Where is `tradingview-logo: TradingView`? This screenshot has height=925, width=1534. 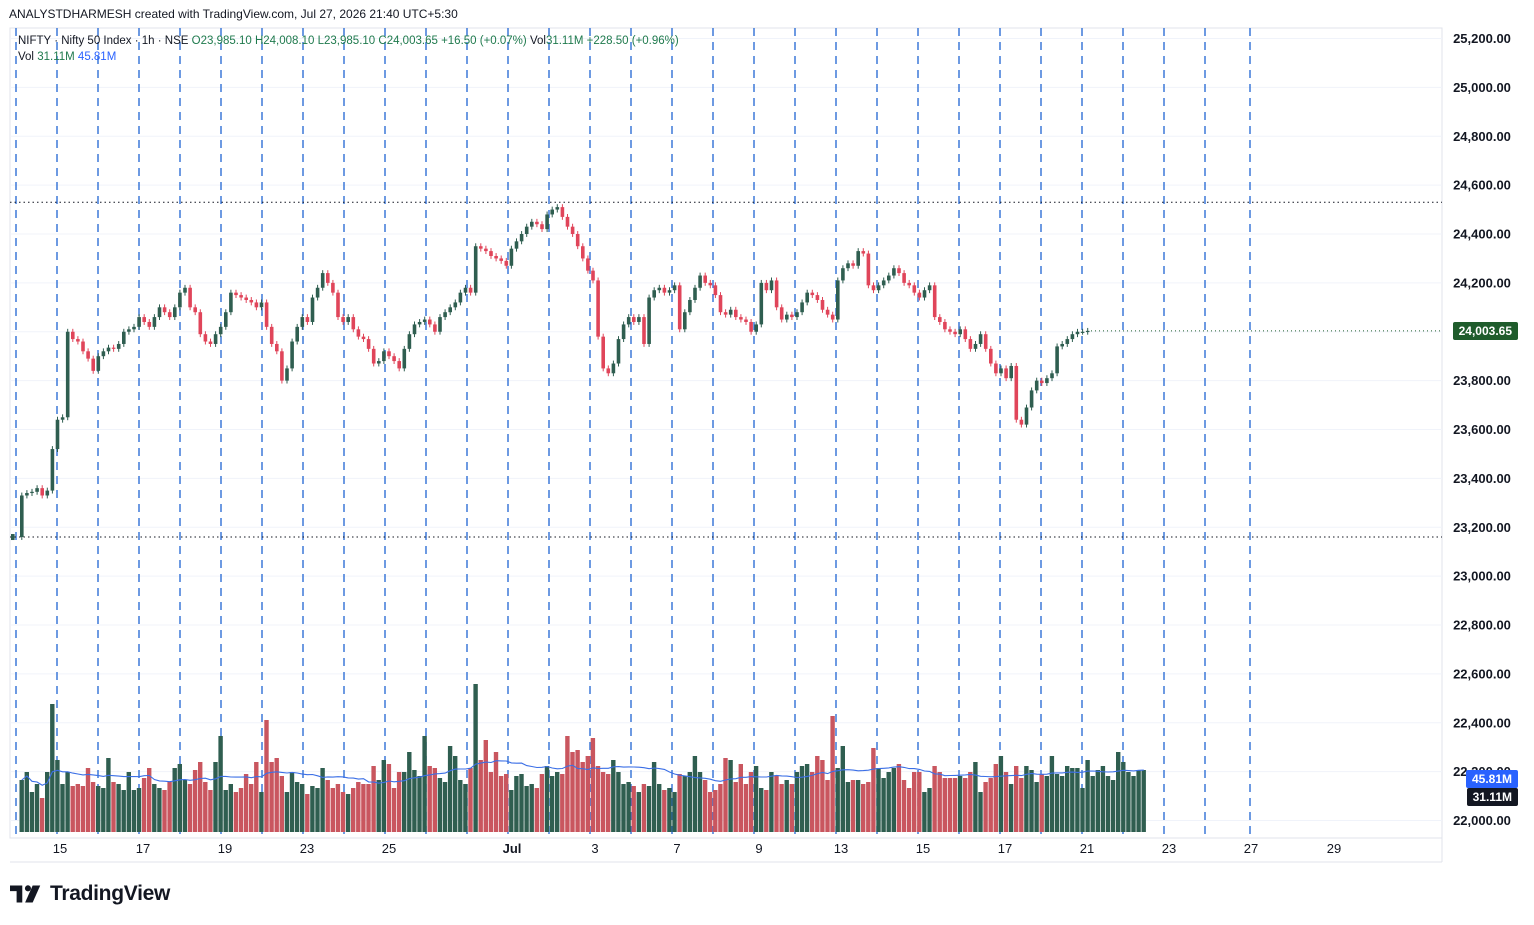 tradingview-logo: TradingView is located at coordinates (90, 894).